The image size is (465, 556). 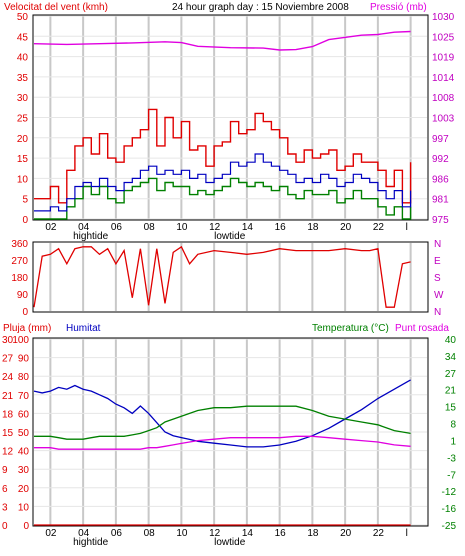 What do you see at coordinates (24, 470) in the screenshot?
I see `humidity-y-tick-label: 30` at bounding box center [24, 470].